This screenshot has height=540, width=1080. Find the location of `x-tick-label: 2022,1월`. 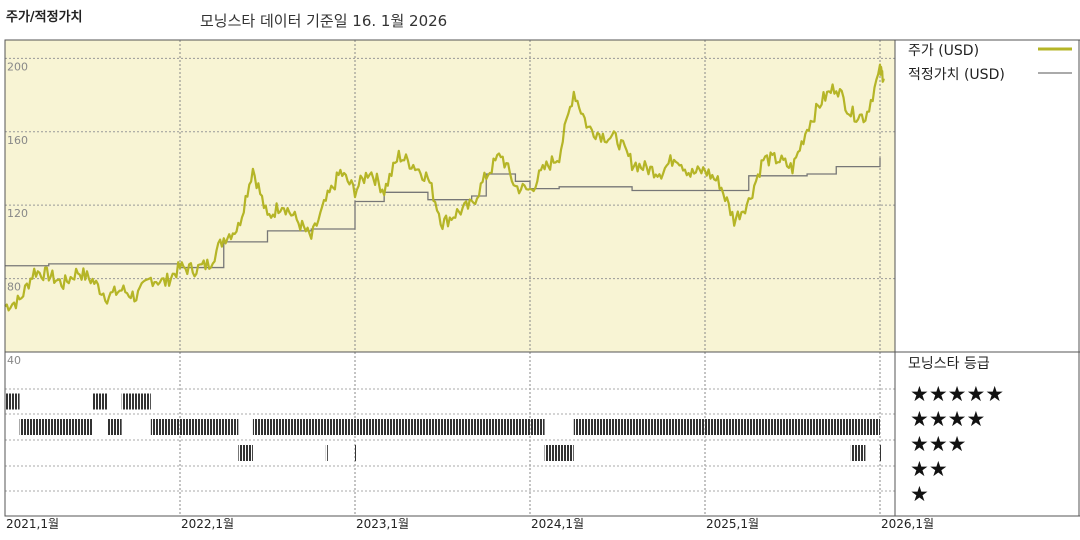

x-tick-label: 2022,1월 is located at coordinates (207, 524).